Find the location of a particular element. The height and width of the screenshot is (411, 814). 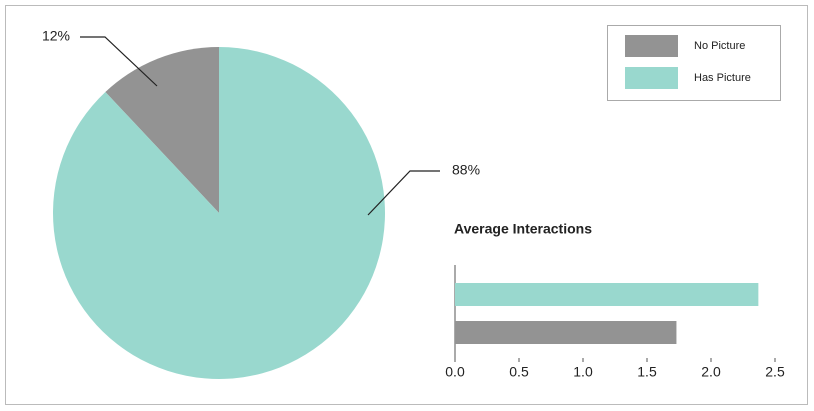

x-tick-label: 0.5 is located at coordinates (519, 372).